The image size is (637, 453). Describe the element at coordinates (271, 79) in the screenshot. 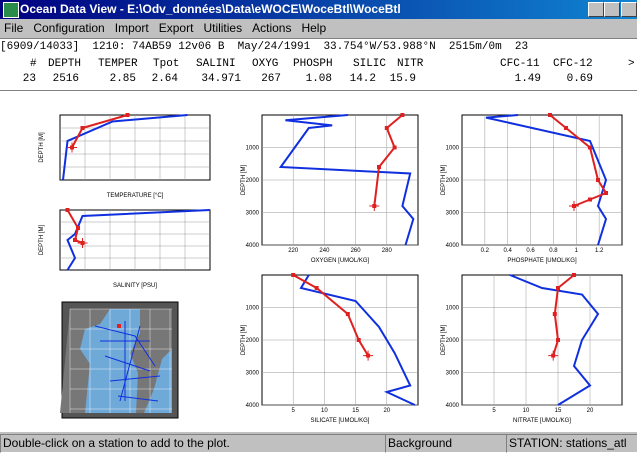

I see `cell: 267` at that location.